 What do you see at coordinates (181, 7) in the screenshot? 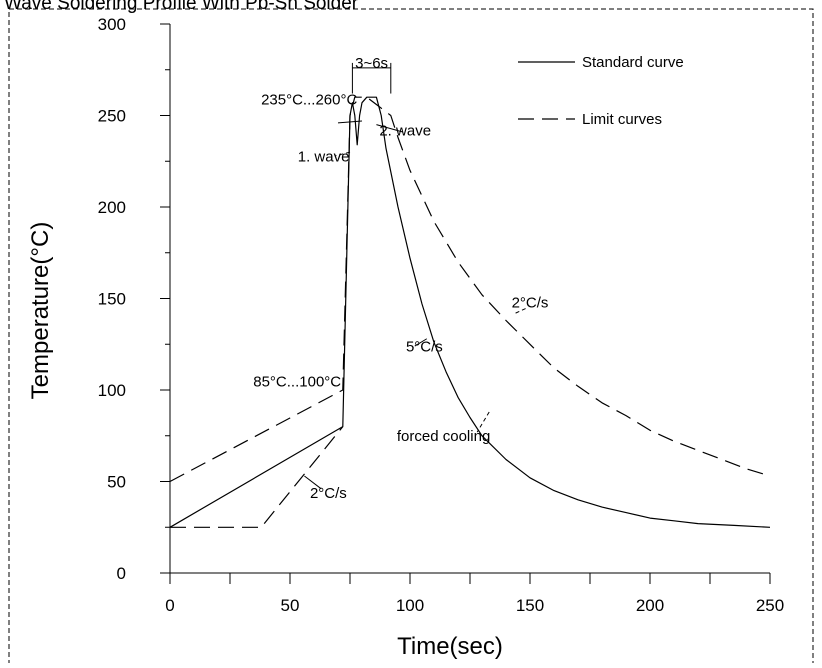
I see `chart-title: Wave Soldering Profile With Pb-Sn Solder` at bounding box center [181, 7].